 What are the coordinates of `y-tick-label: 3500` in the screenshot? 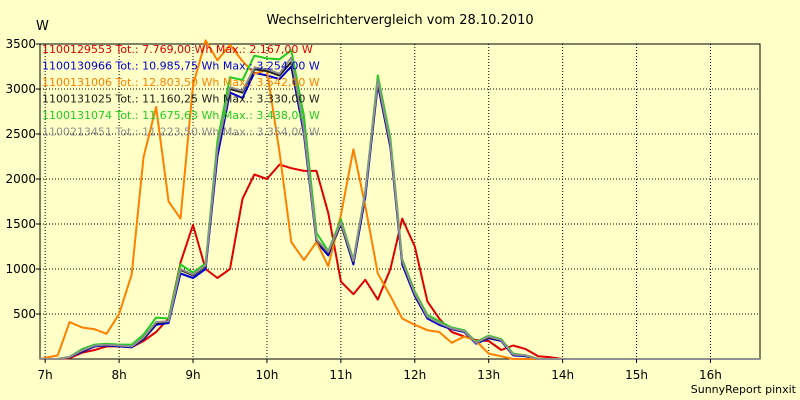 It's located at (20, 44).